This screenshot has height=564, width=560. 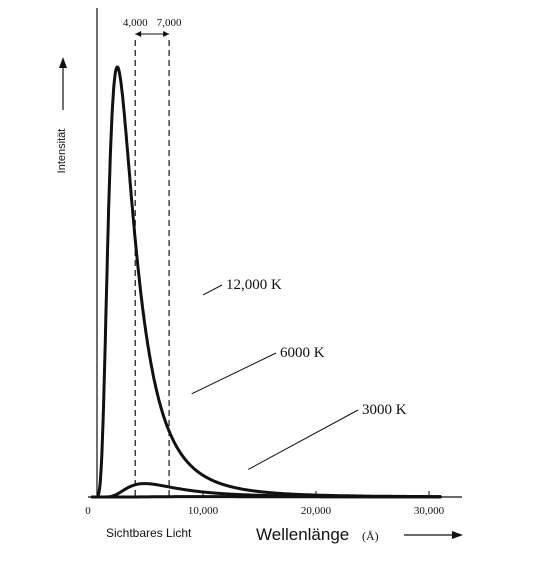 What do you see at coordinates (63, 62) in the screenshot?
I see `y-axis-arrowhead-icon` at bounding box center [63, 62].